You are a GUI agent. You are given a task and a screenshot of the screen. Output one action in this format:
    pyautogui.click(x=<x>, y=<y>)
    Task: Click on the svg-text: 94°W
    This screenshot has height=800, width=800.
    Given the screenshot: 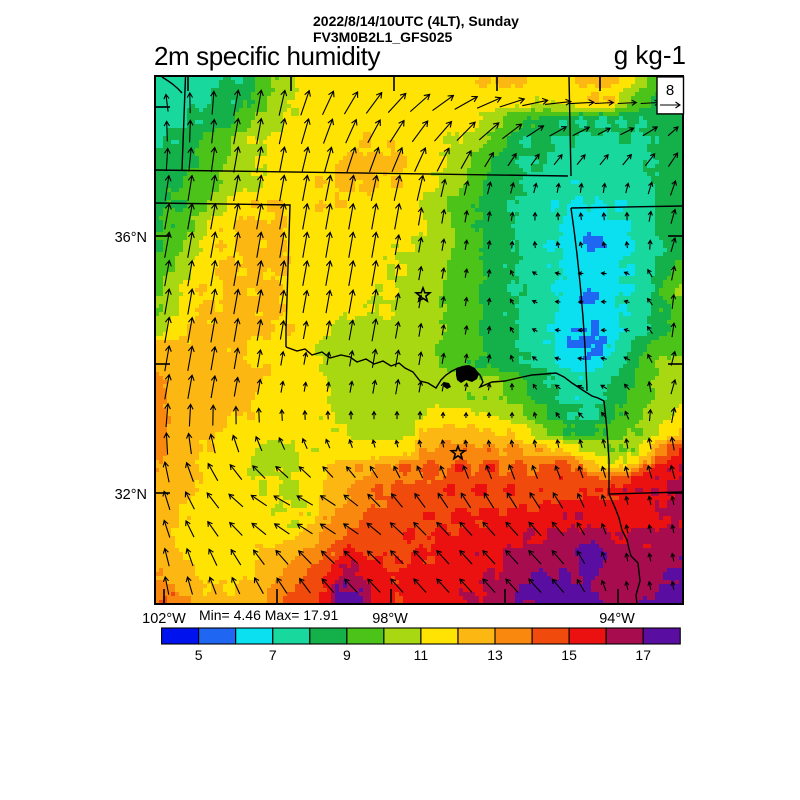 What is the action you would take?
    pyautogui.click(x=617, y=619)
    